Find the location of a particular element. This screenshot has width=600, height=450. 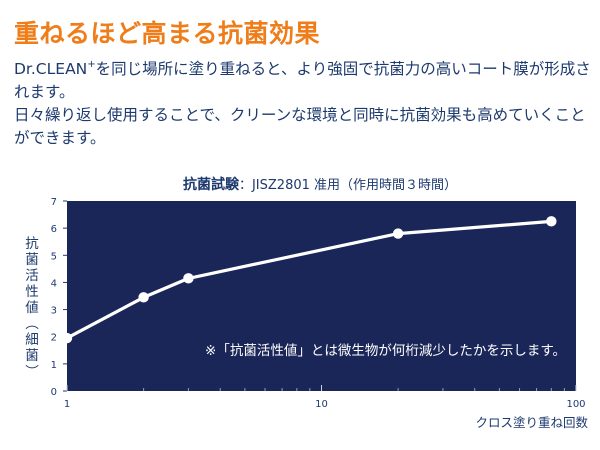

y-tick-label: 3 is located at coordinates (54, 311).